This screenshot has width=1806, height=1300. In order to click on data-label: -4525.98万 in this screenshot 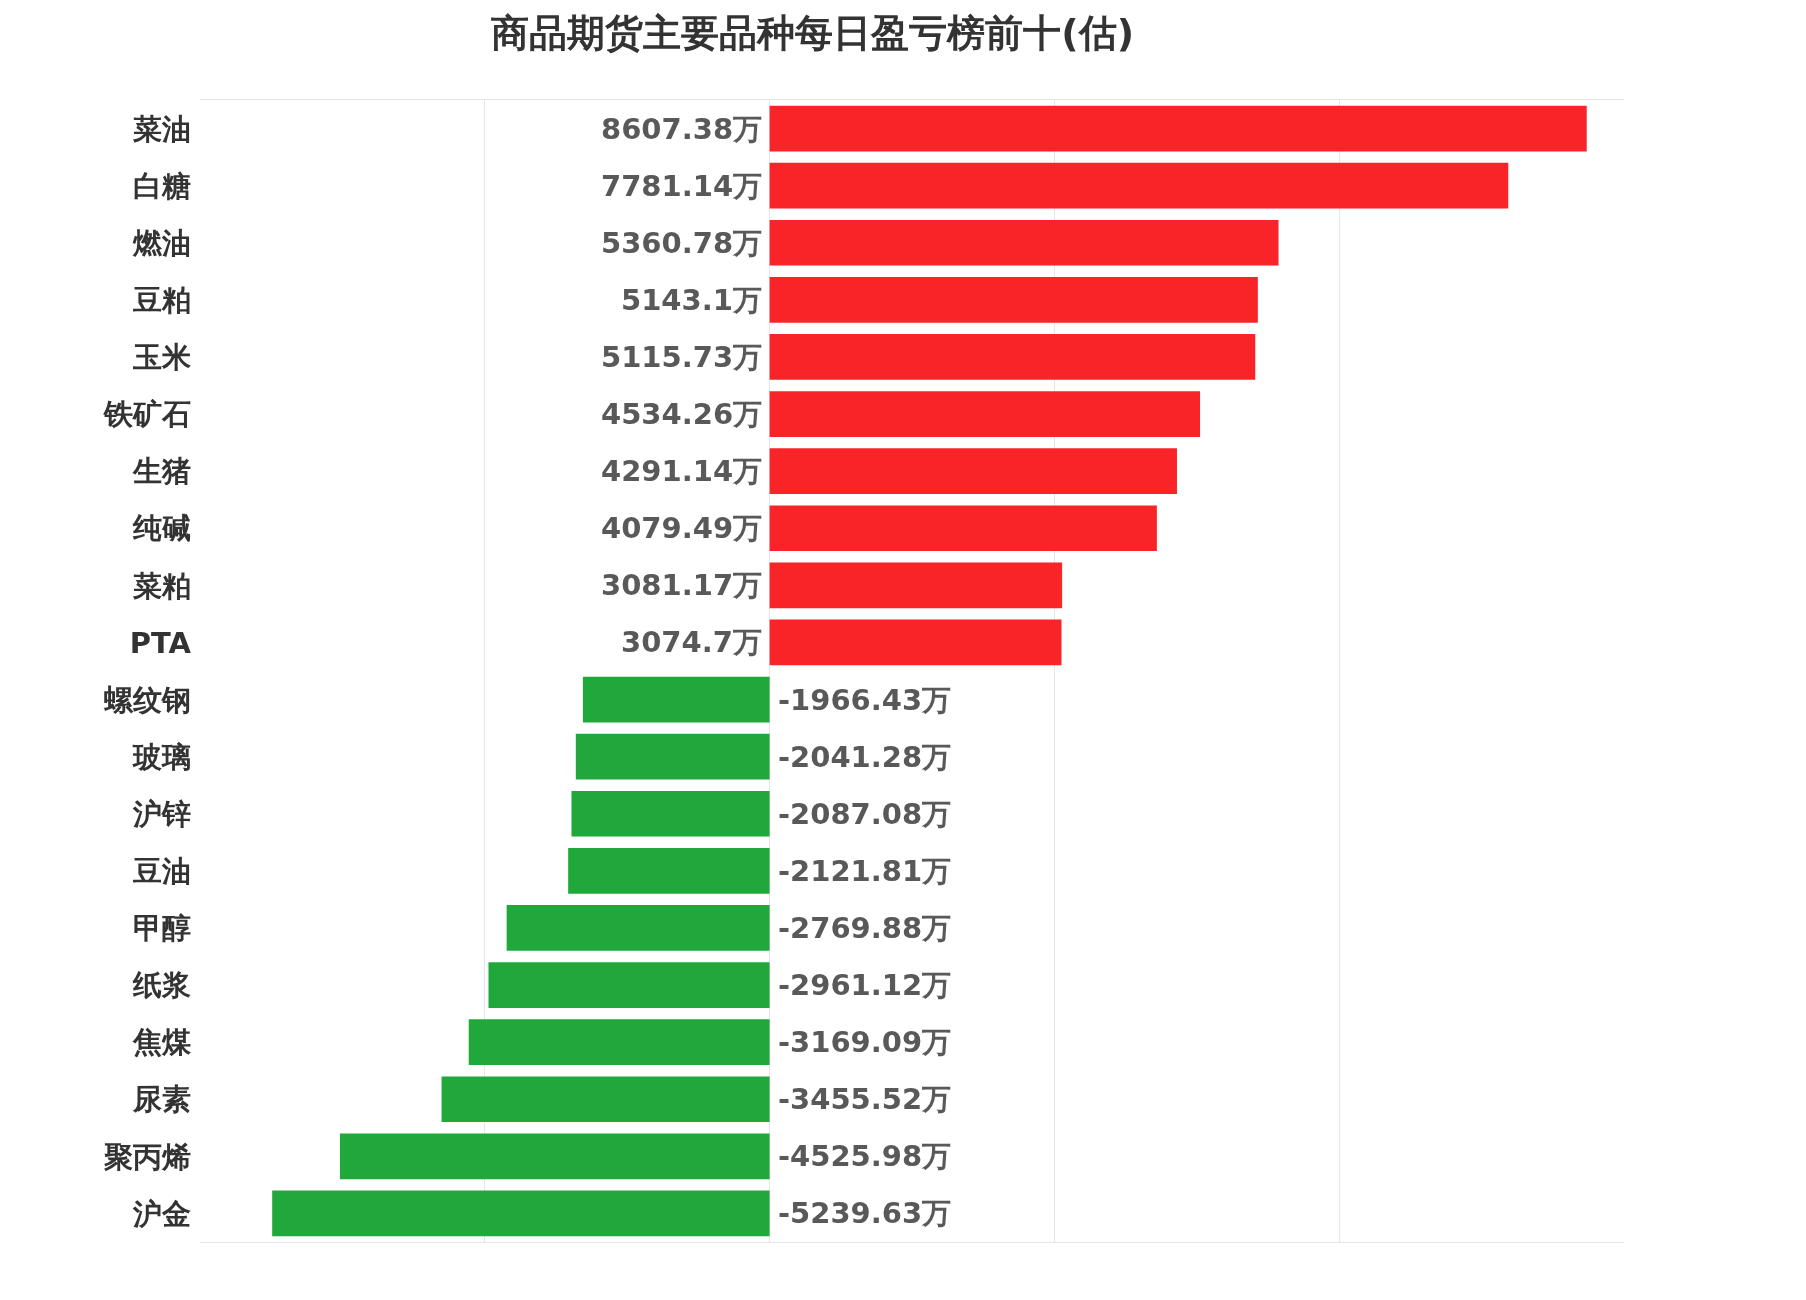, I will do `click(865, 1156)`.